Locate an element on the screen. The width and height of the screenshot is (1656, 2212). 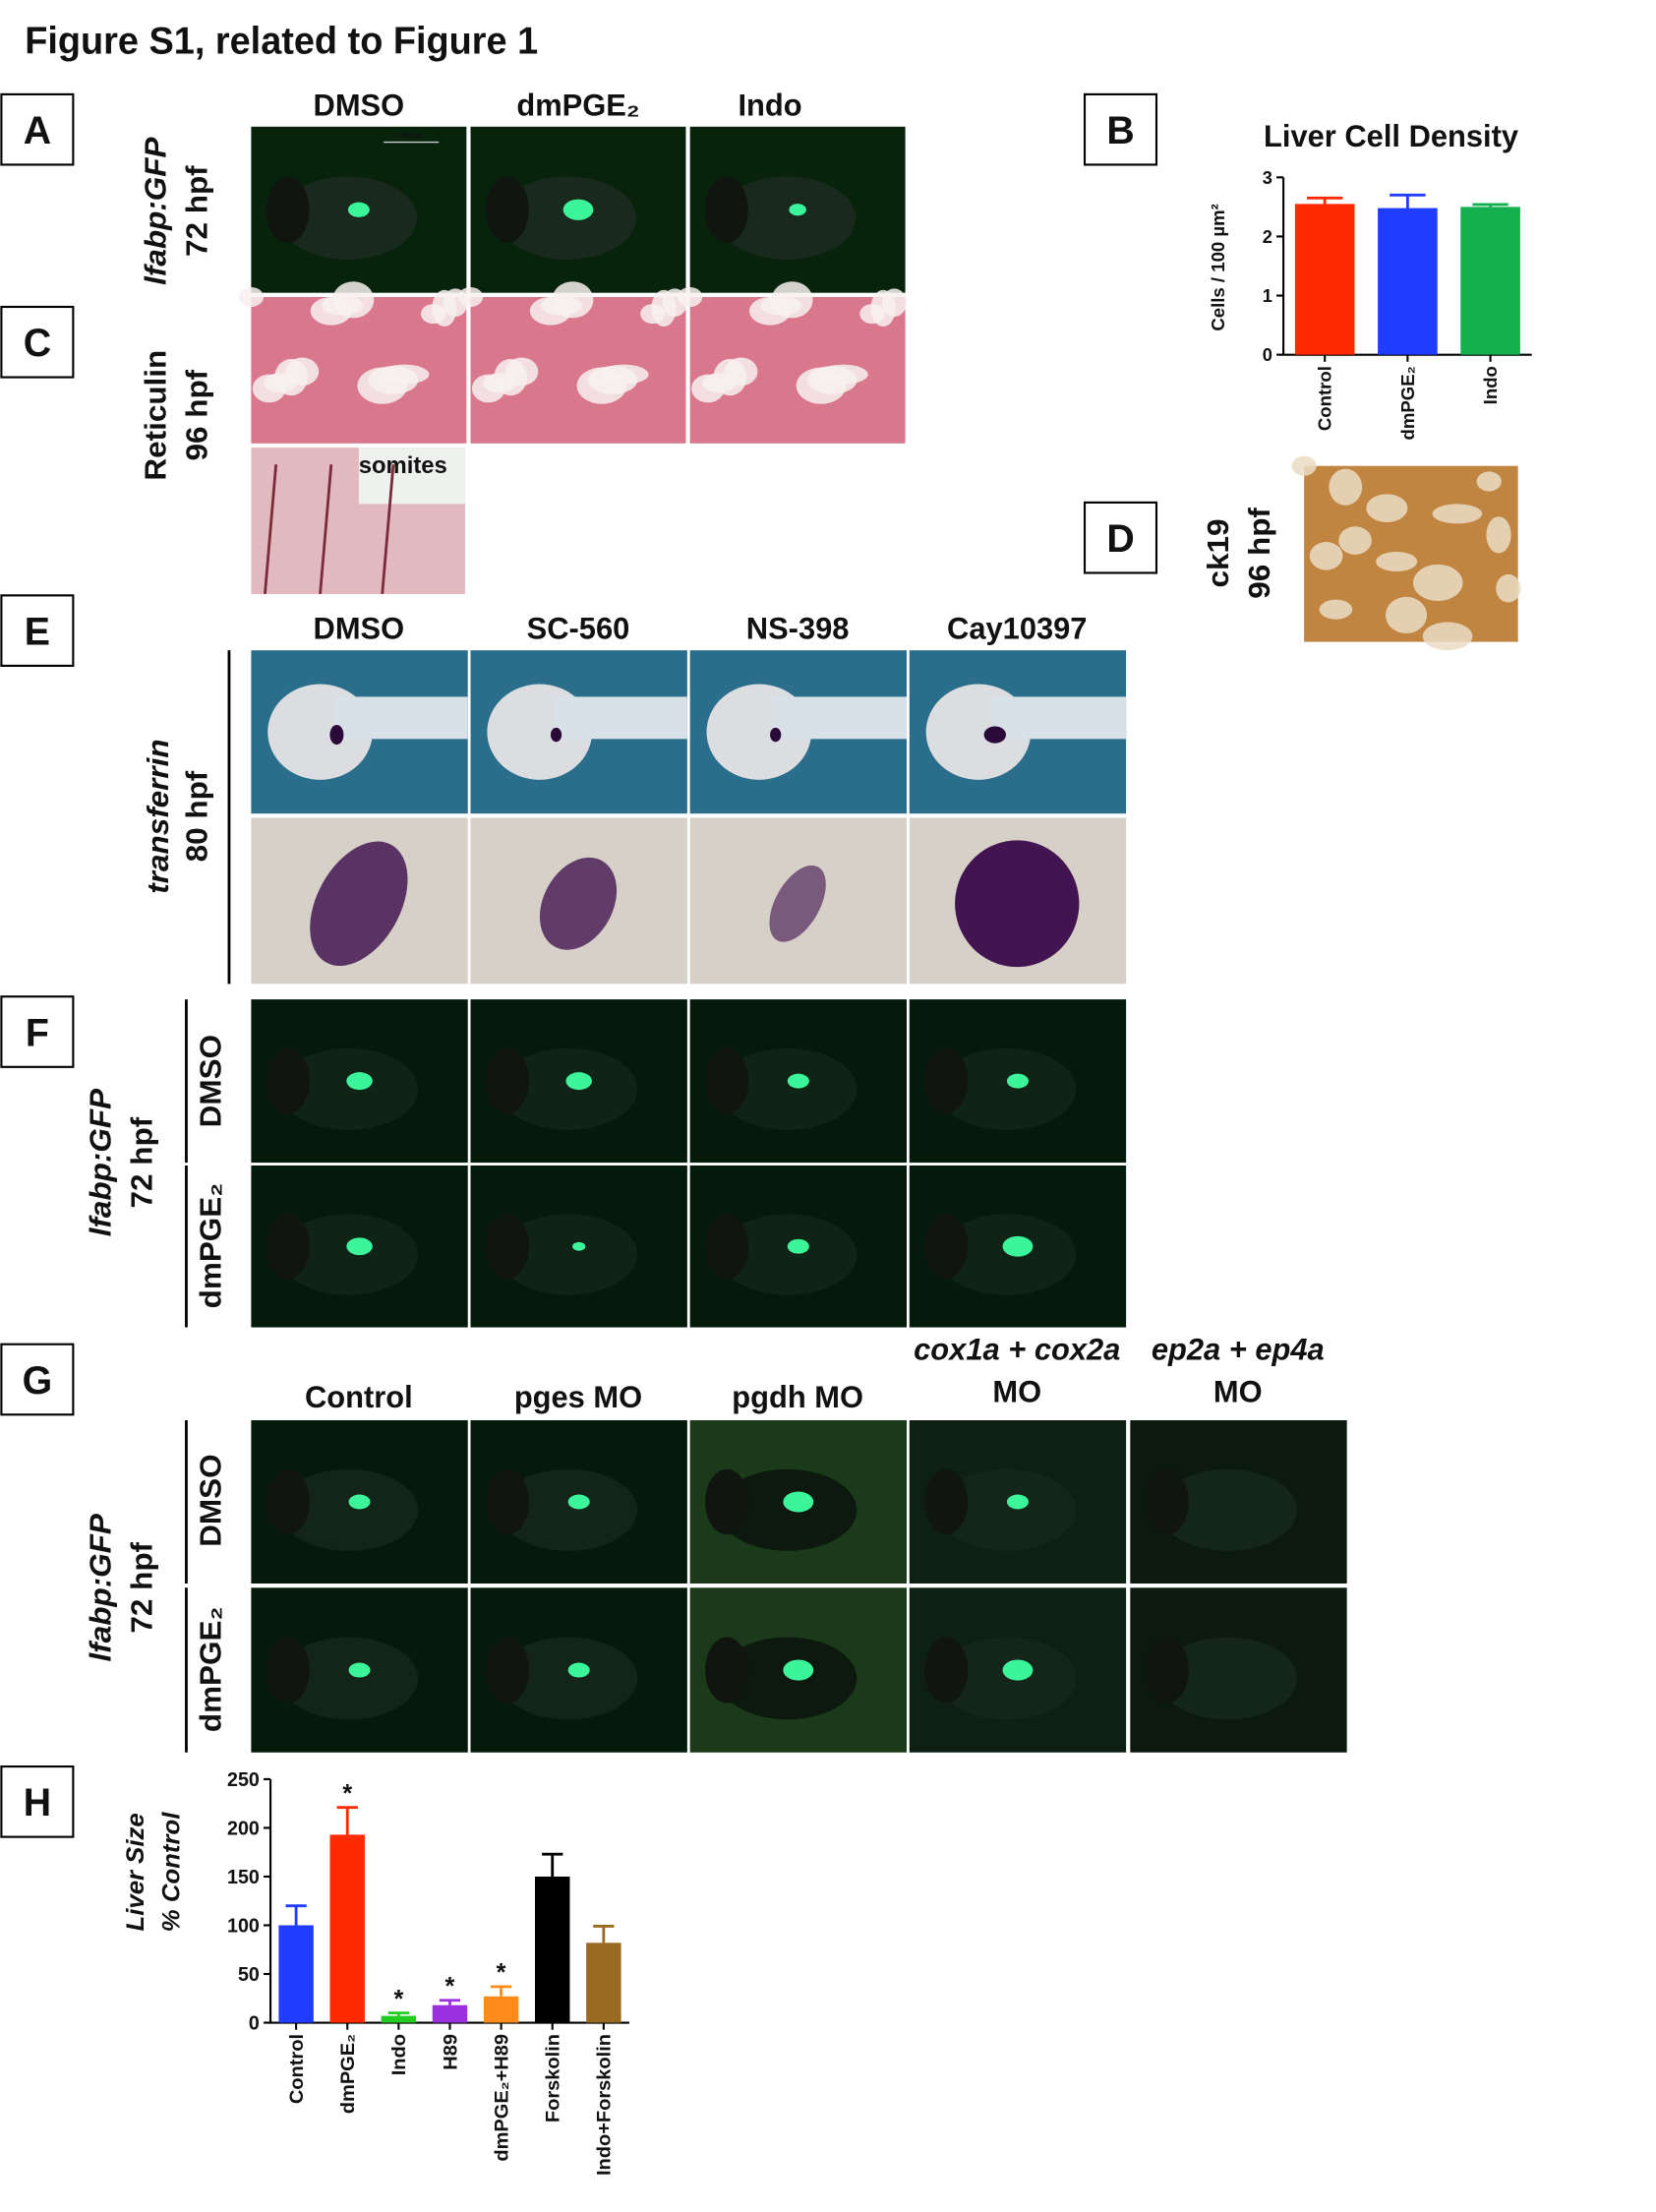
panel-letter: C is located at coordinates (37, 343).